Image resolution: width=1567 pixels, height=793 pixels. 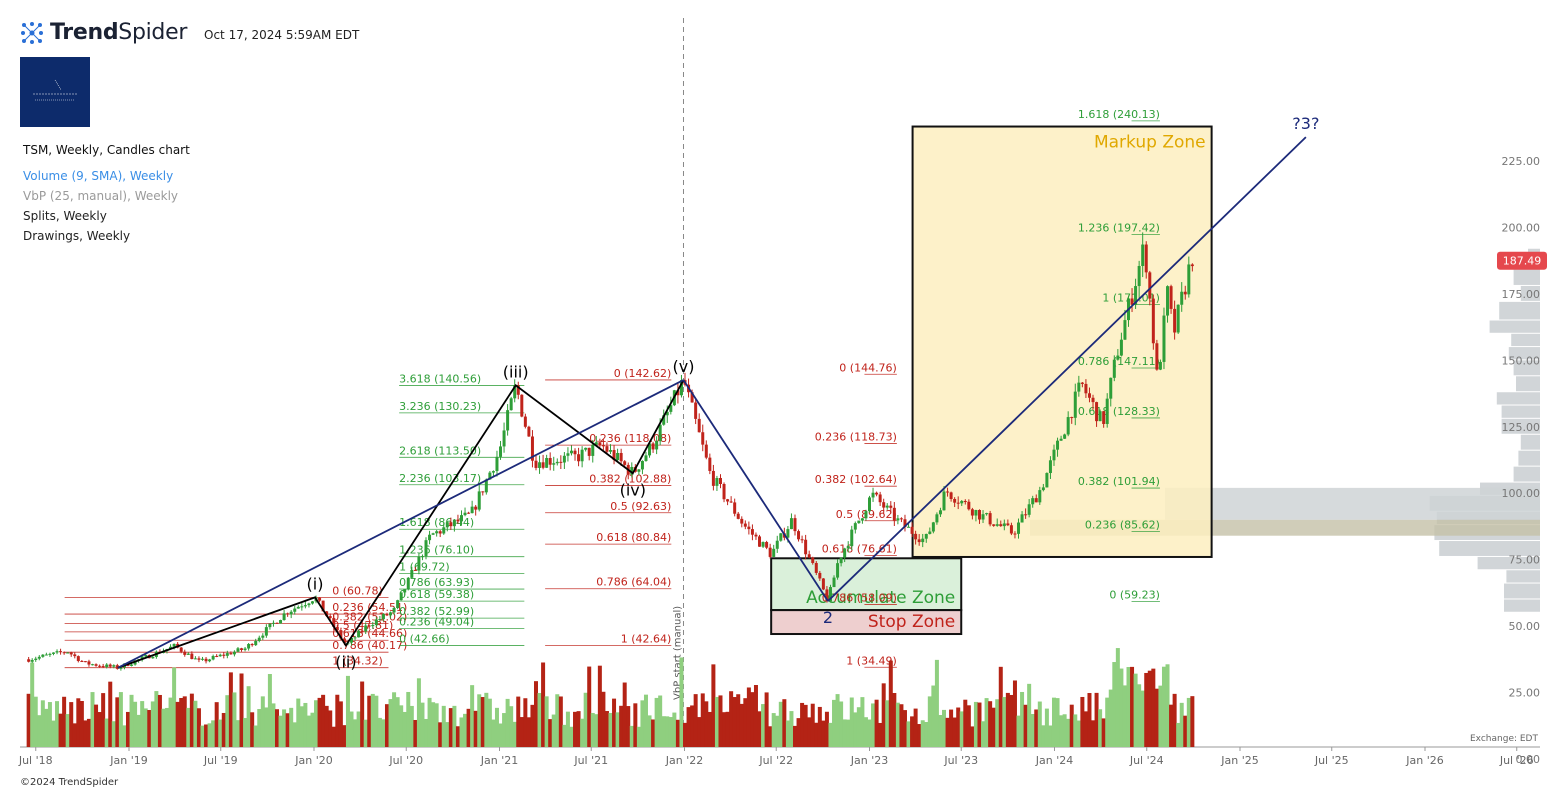 I want to click on fib-label: 0.618 (80.84), so click(x=633, y=537).